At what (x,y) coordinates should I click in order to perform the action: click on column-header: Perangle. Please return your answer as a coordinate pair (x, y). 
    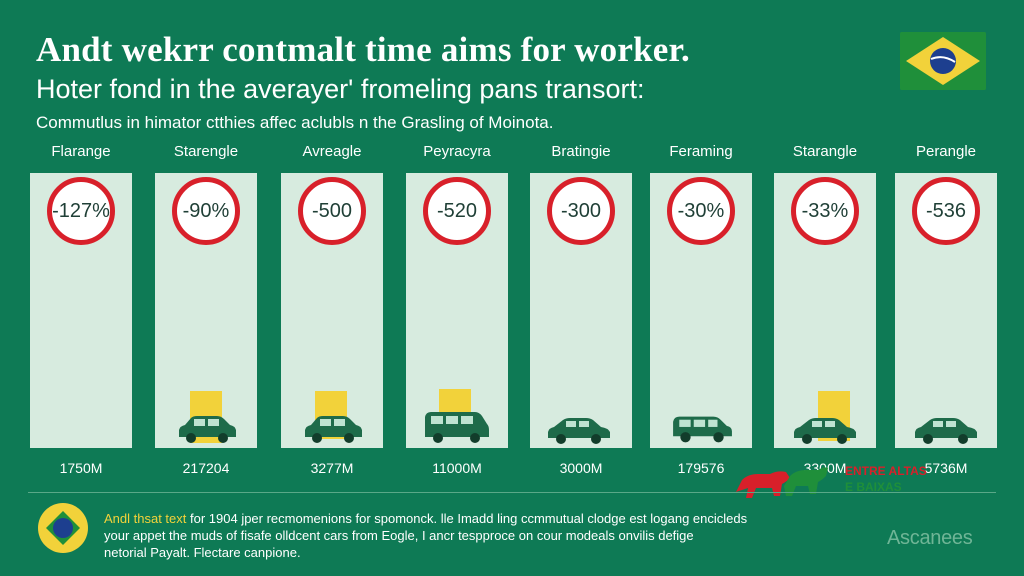
    Looking at the image, I should click on (946, 151).